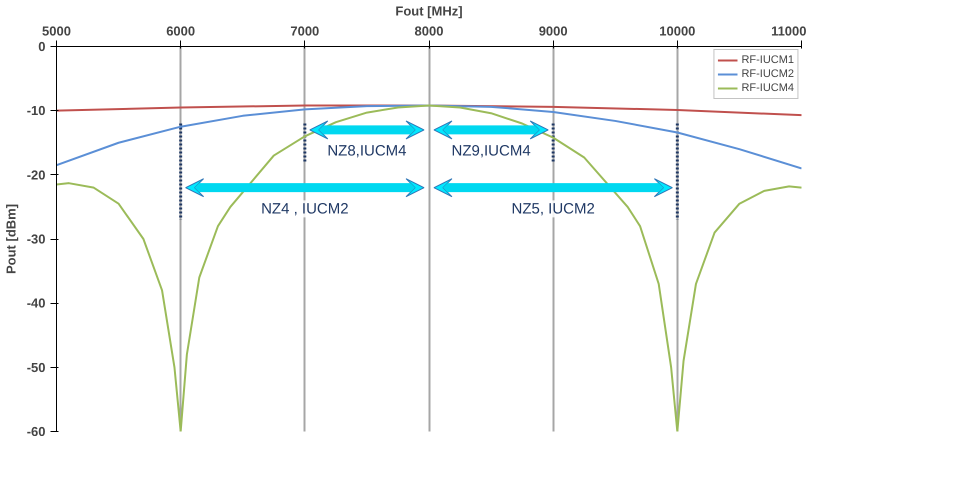 The width and height of the screenshot is (961, 488). Describe the element at coordinates (11, 239) in the screenshot. I see `y-axis-title: Pout [dBm]` at that location.